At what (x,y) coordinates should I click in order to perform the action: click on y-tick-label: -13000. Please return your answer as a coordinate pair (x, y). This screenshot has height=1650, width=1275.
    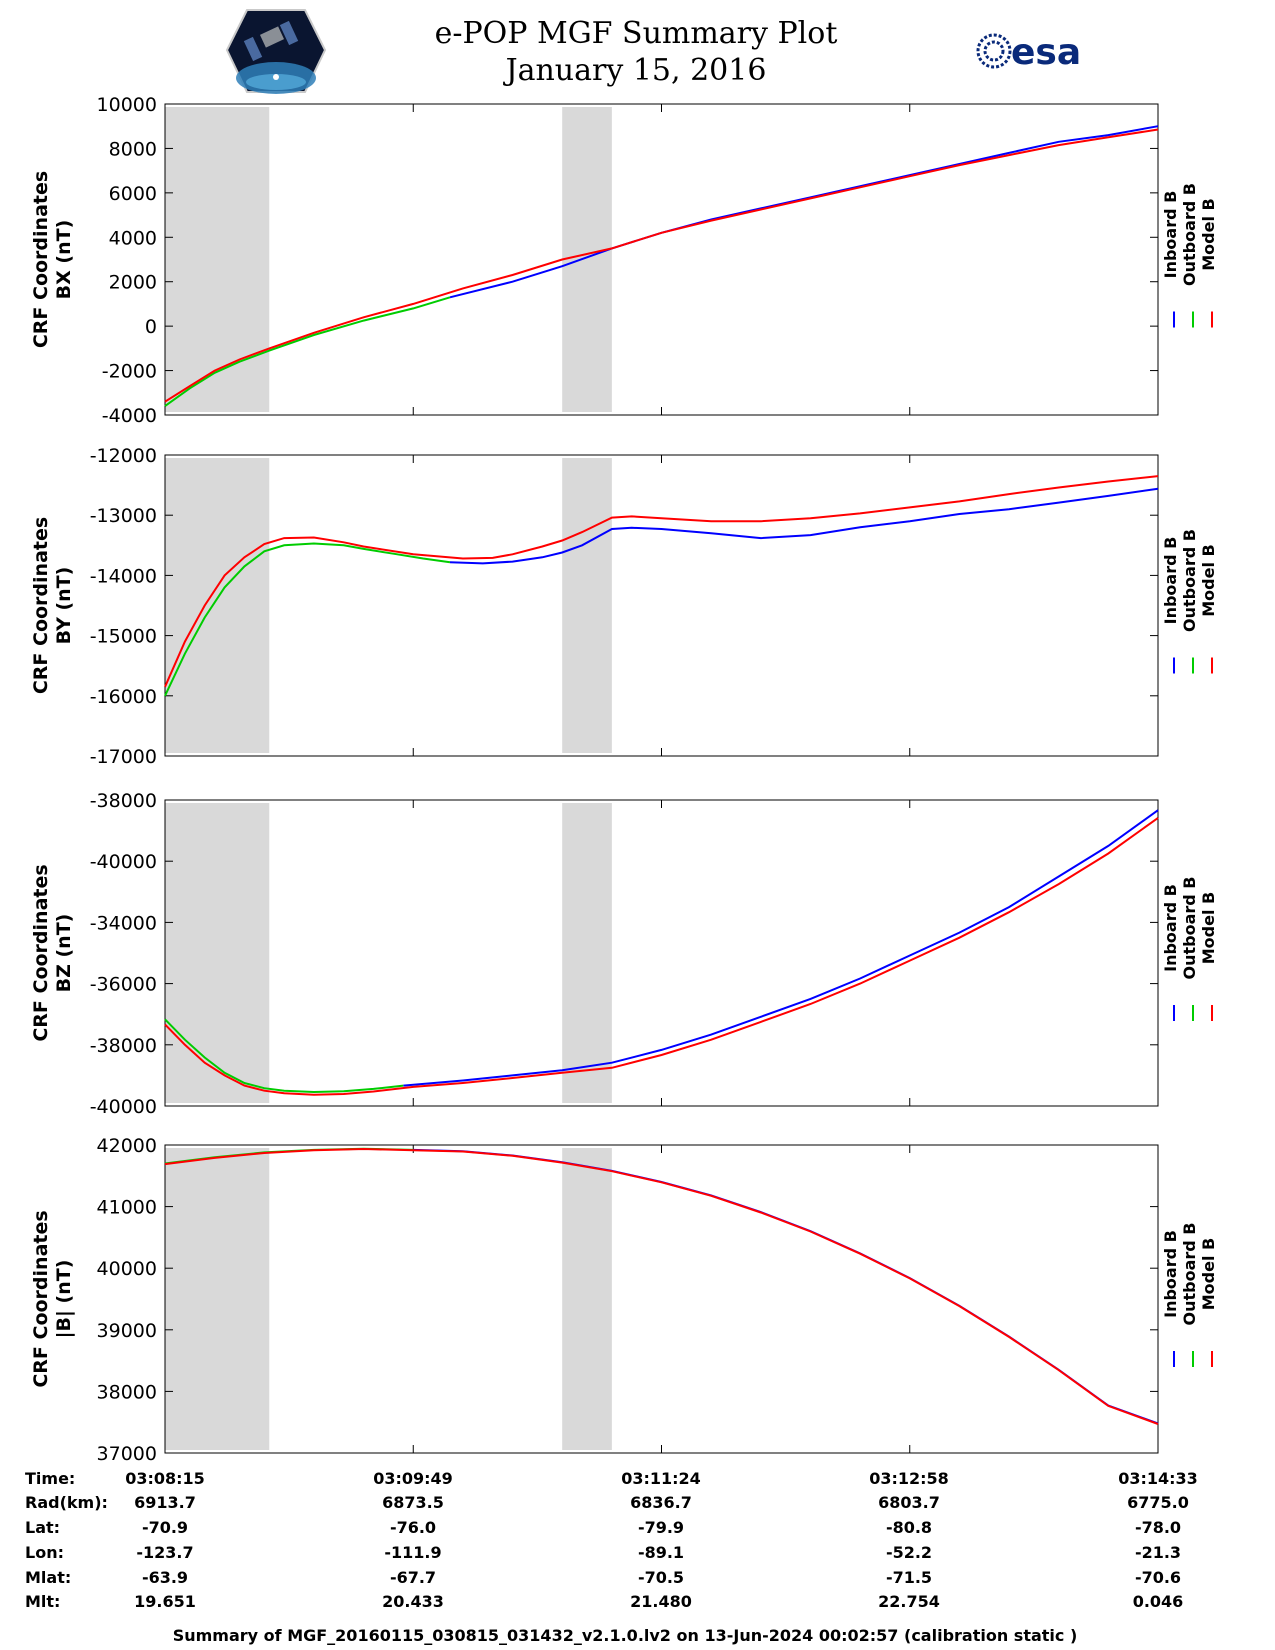
    Looking at the image, I should click on (123, 516).